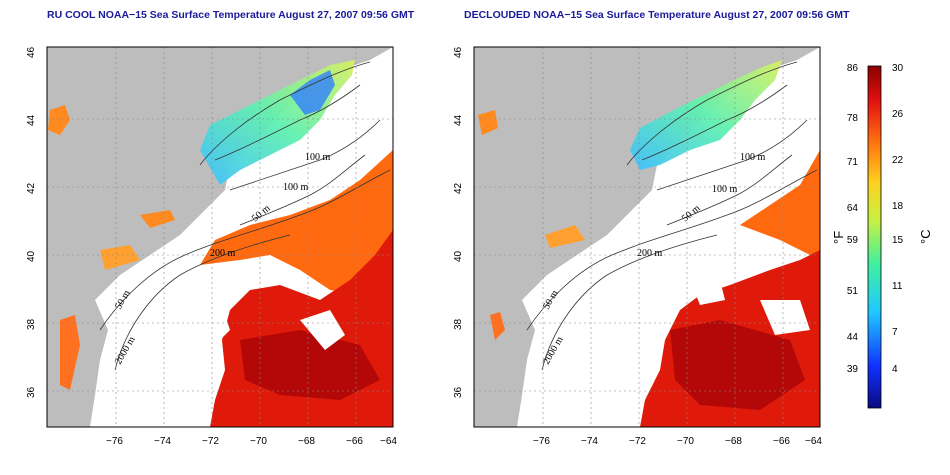  What do you see at coordinates (31, 222) in the screenshot?
I see `left-y-axis: 36 38 40 42 44 46` at bounding box center [31, 222].